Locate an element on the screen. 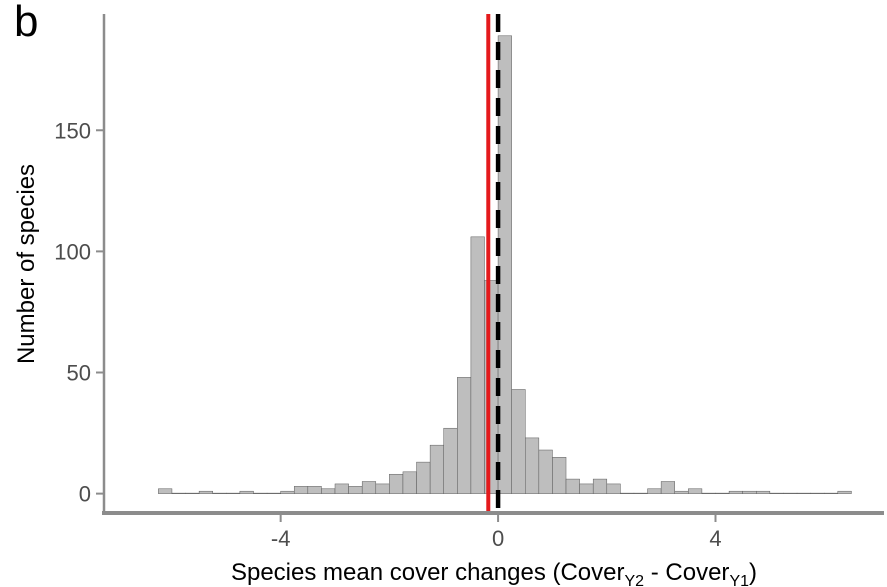 The height and width of the screenshot is (587, 887). y-tick-label: 100 is located at coordinates (72, 251).